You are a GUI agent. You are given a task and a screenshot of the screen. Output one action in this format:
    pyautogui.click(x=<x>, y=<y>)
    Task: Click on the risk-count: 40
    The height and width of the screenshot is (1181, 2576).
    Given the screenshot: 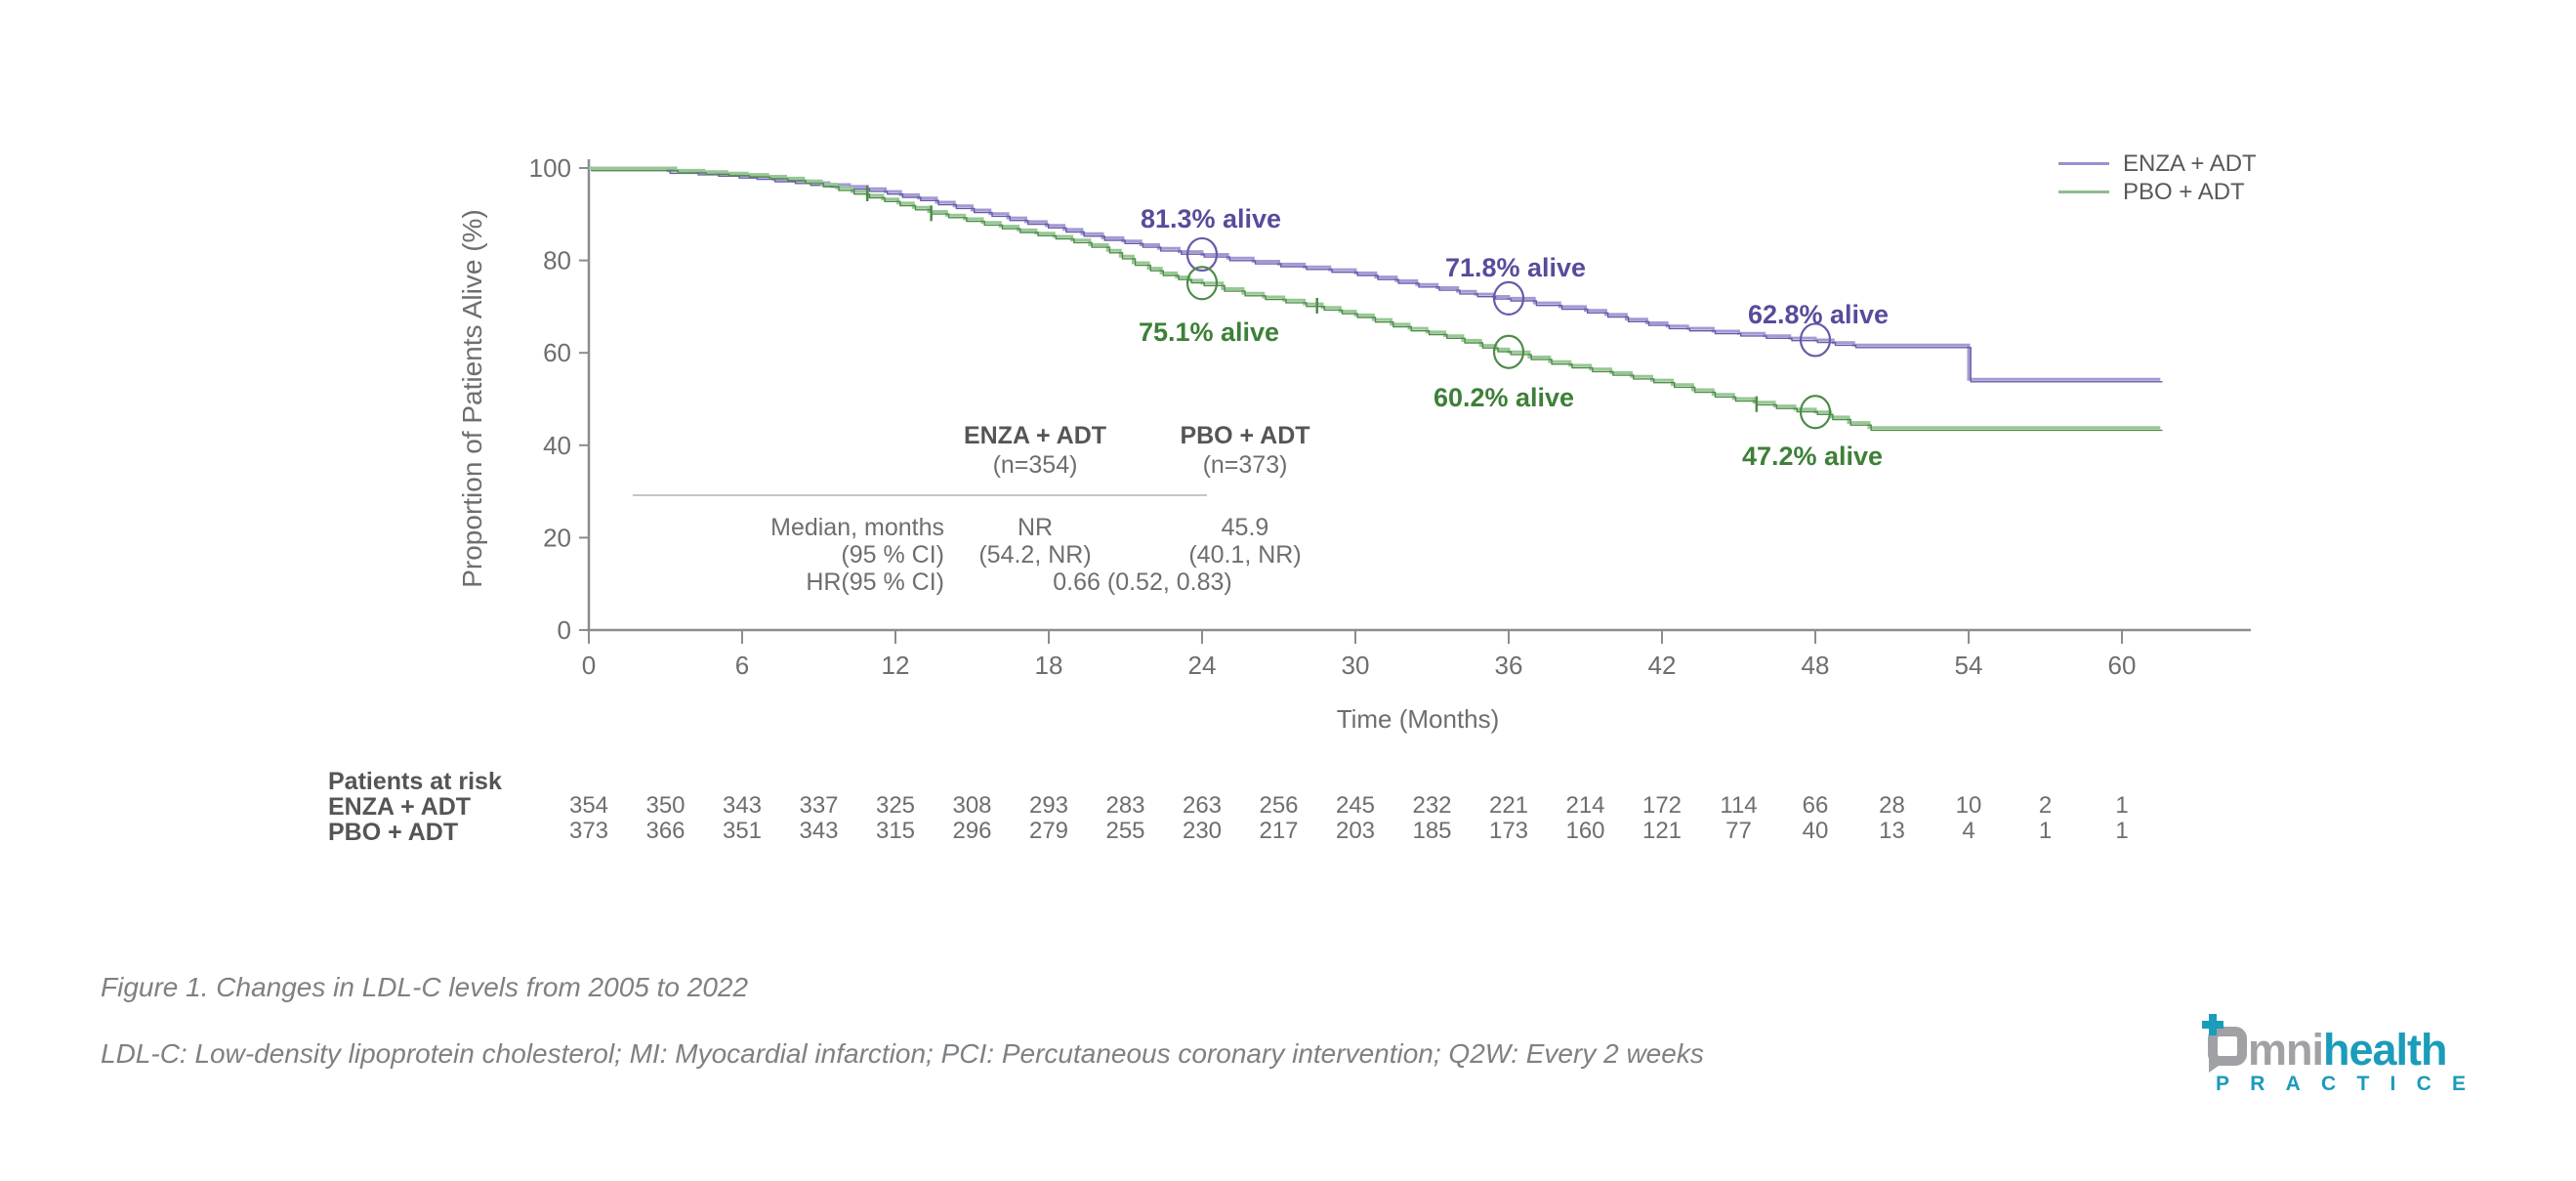 What is the action you would take?
    pyautogui.click(x=1816, y=831)
    